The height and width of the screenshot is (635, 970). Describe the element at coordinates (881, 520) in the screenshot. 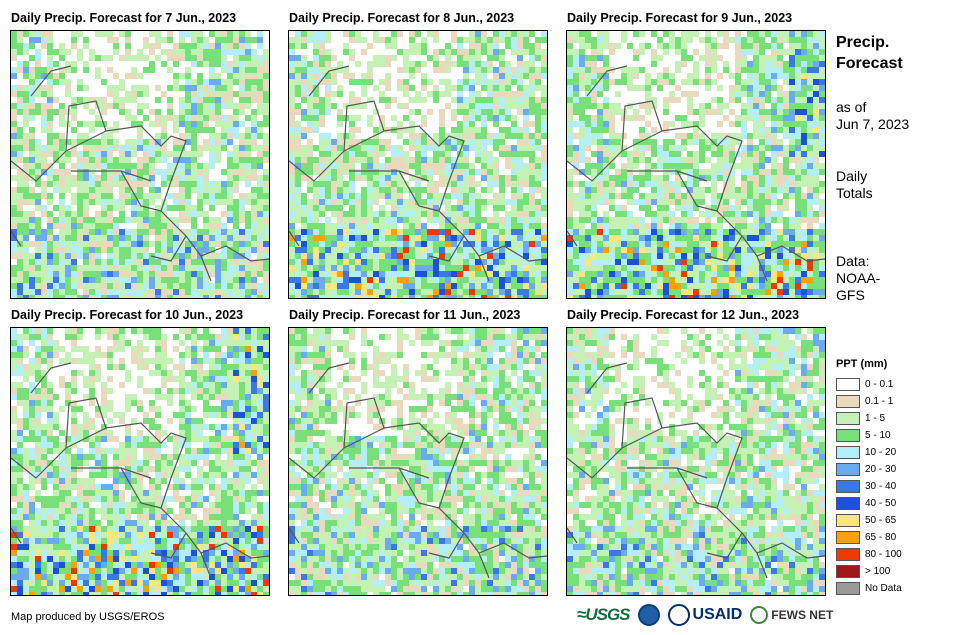

I see `legend-label: 50 - 65` at that location.